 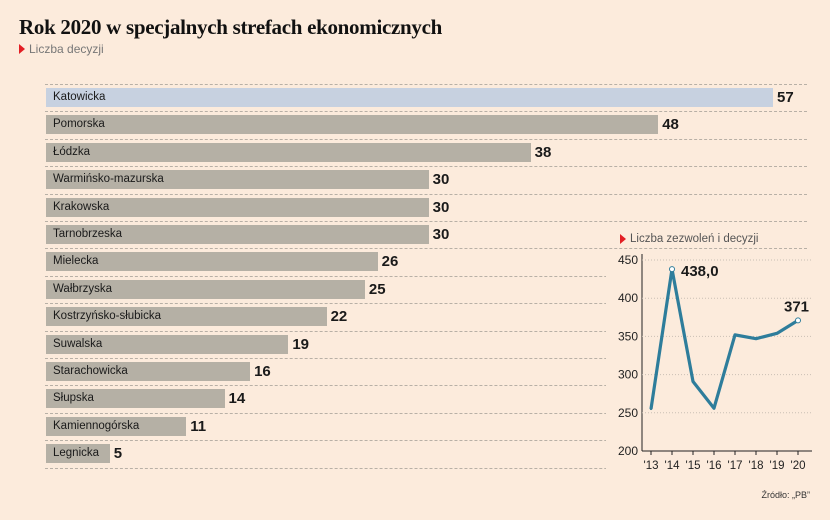 What do you see at coordinates (785, 495) in the screenshot?
I see `source-note: Źródło: „PB”` at bounding box center [785, 495].